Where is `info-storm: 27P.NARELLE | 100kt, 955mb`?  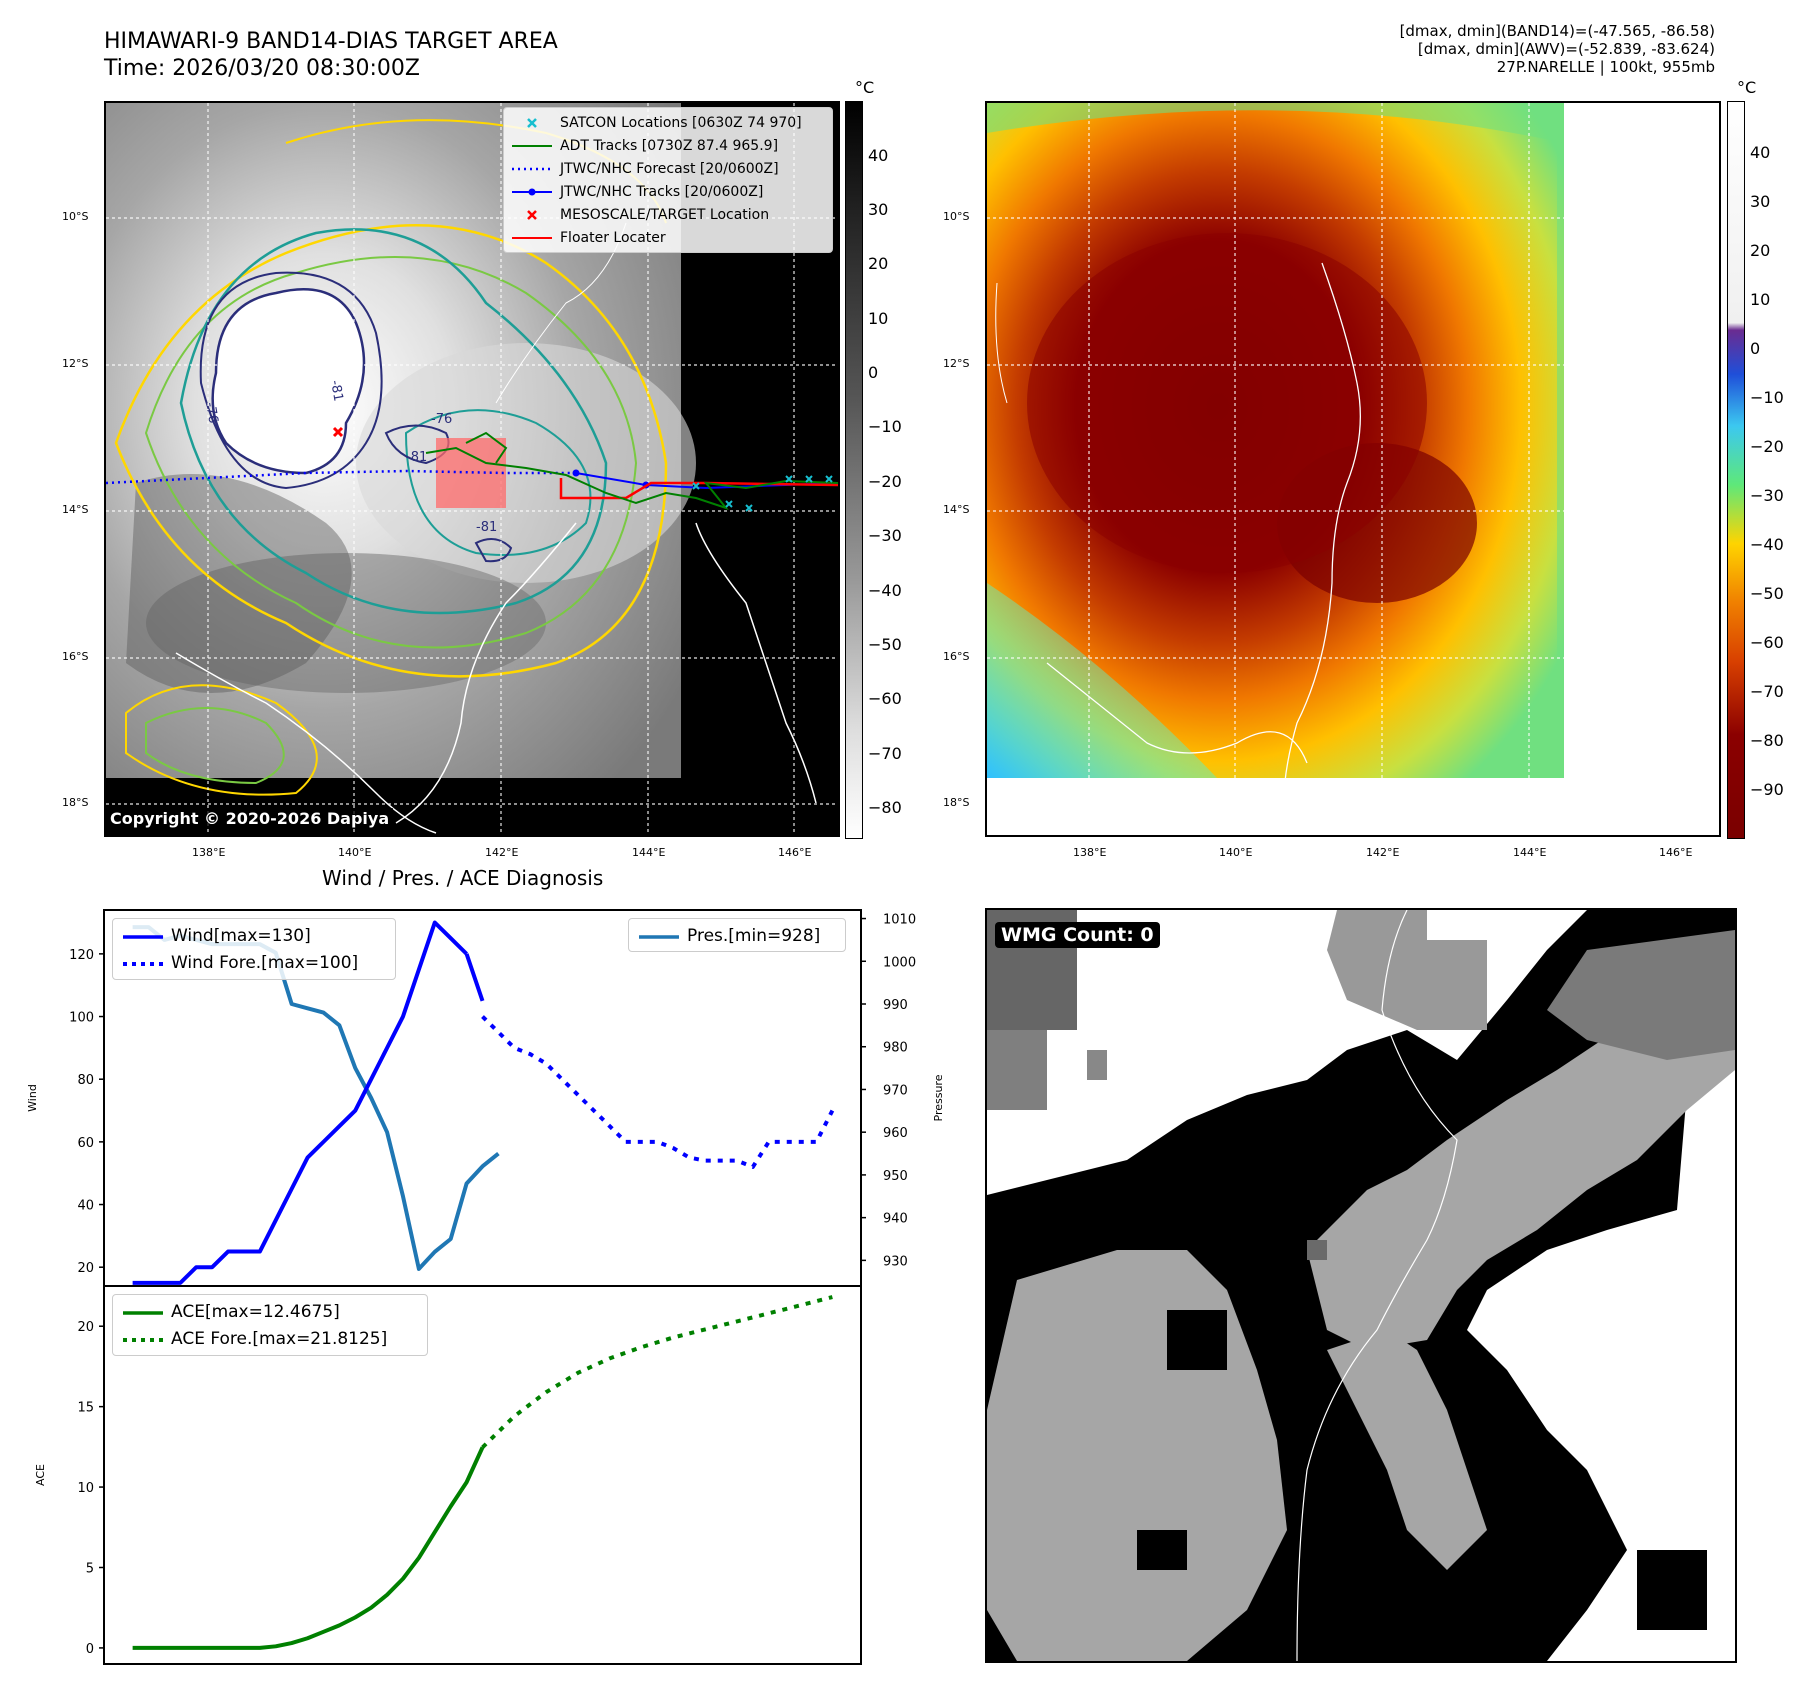
info-storm: 27P.NARELLE | 100kt, 955mb is located at coordinates (1605, 67).